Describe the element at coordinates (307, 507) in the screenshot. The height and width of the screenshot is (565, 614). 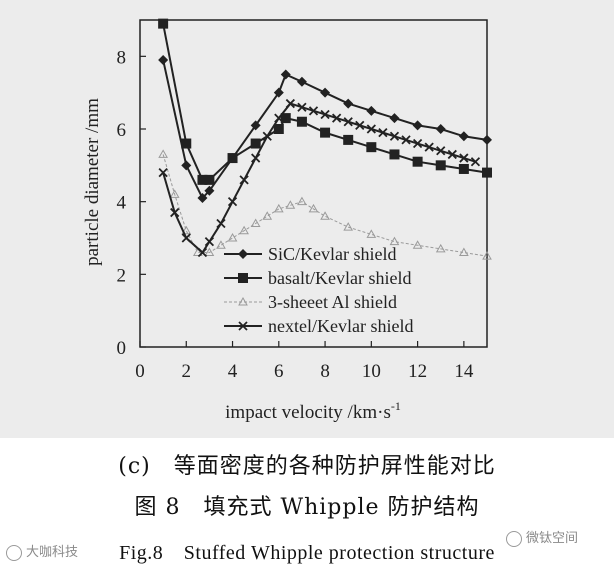
I see `figure-caption-chinese: 图 8 填充式 Whipple 防护结构` at that location.